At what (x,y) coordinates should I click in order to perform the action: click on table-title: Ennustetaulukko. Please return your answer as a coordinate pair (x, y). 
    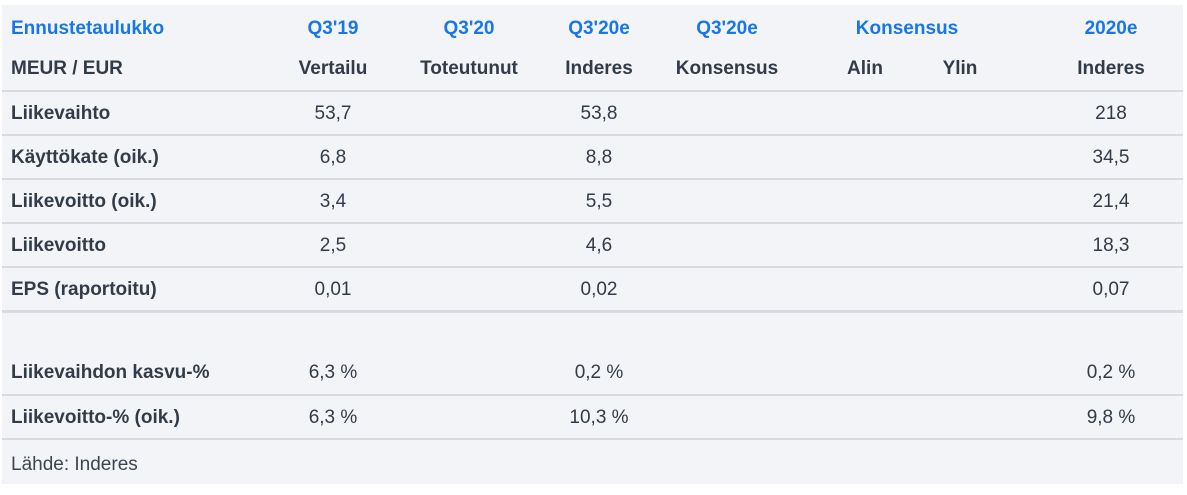
    Looking at the image, I should click on (88, 28).